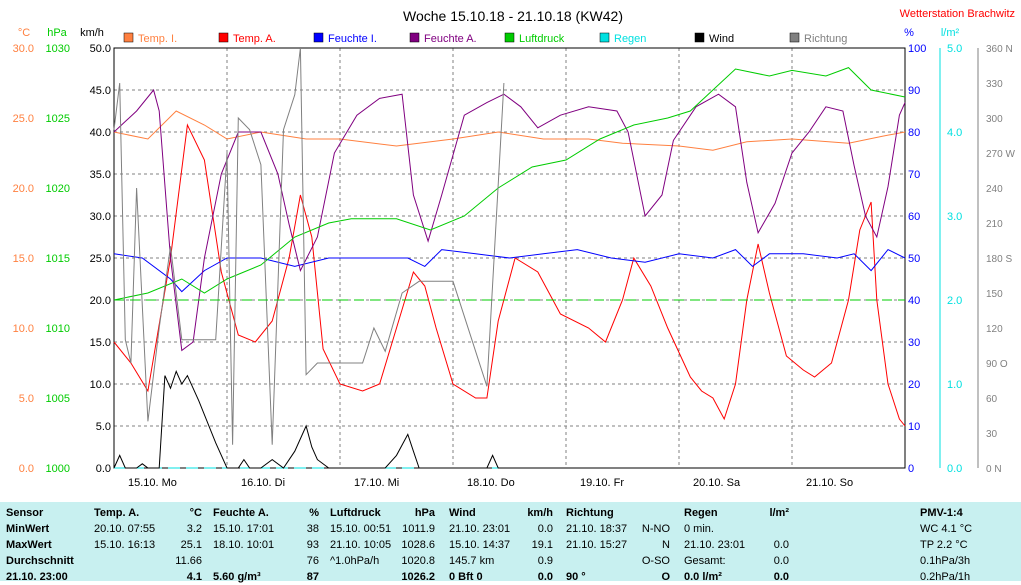  Describe the element at coordinates (194, 529) in the screenshot. I see `temp-a-row-value: 3.2` at that location.